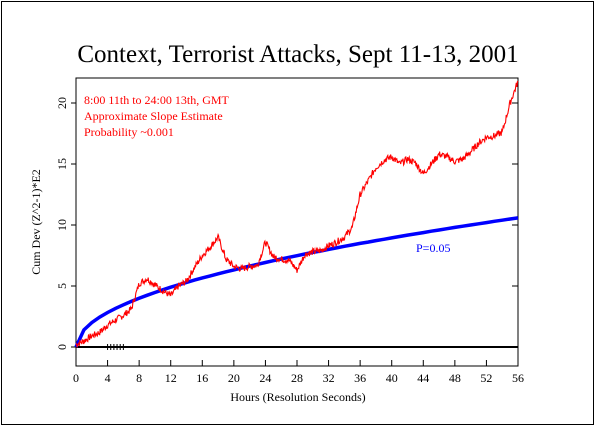 The image size is (596, 427). What do you see at coordinates (62, 225) in the screenshot?
I see `y-tick-label: 10` at bounding box center [62, 225].